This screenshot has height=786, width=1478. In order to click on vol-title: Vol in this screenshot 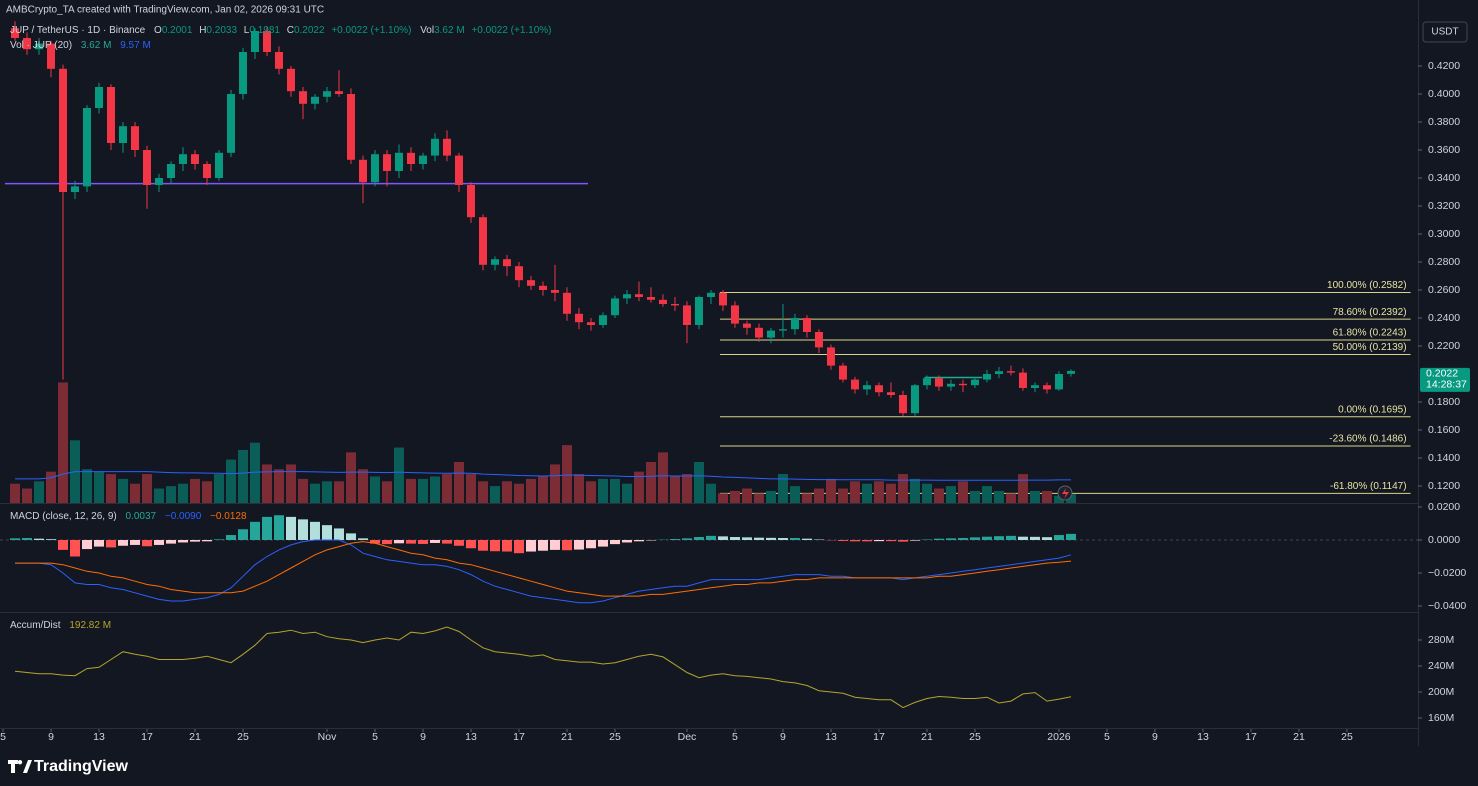, I will do `click(427, 30)`.